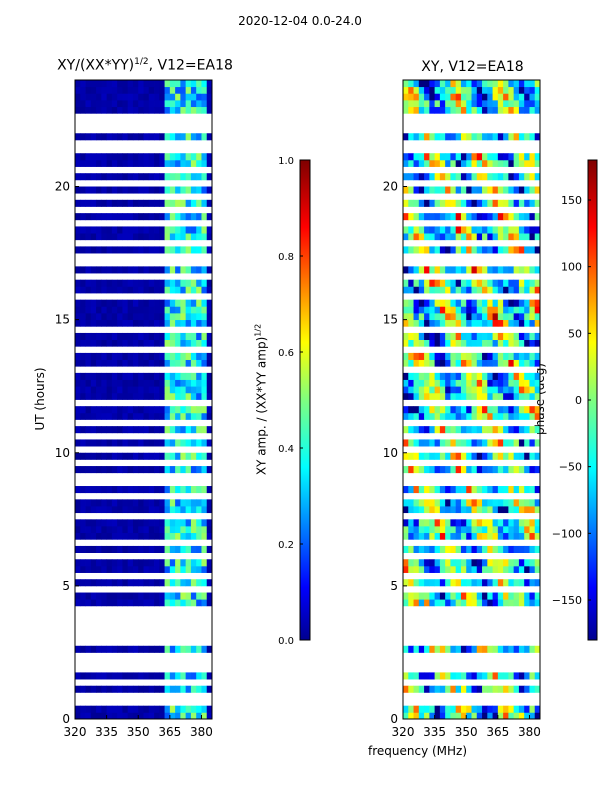  Describe the element at coordinates (106, 732) in the screenshot. I see `amp-x-tick-label: 335` at that location.